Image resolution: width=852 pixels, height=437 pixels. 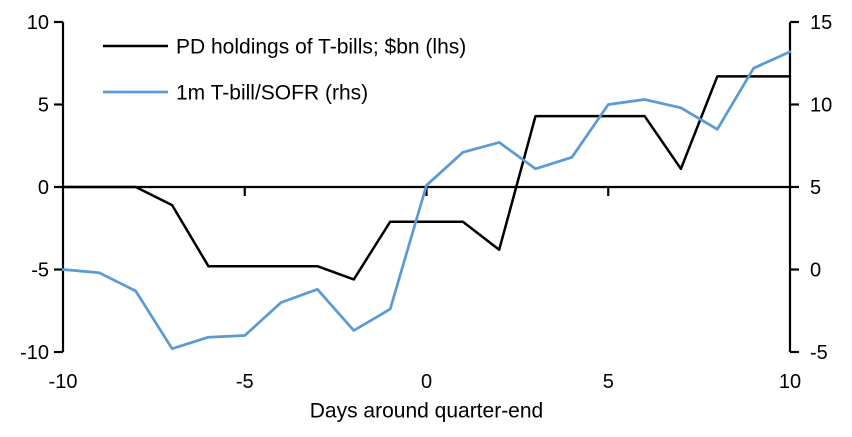 I want to click on legend-label-0: PD holdings of T-bills; $bn (lhs), so click(x=321, y=46).